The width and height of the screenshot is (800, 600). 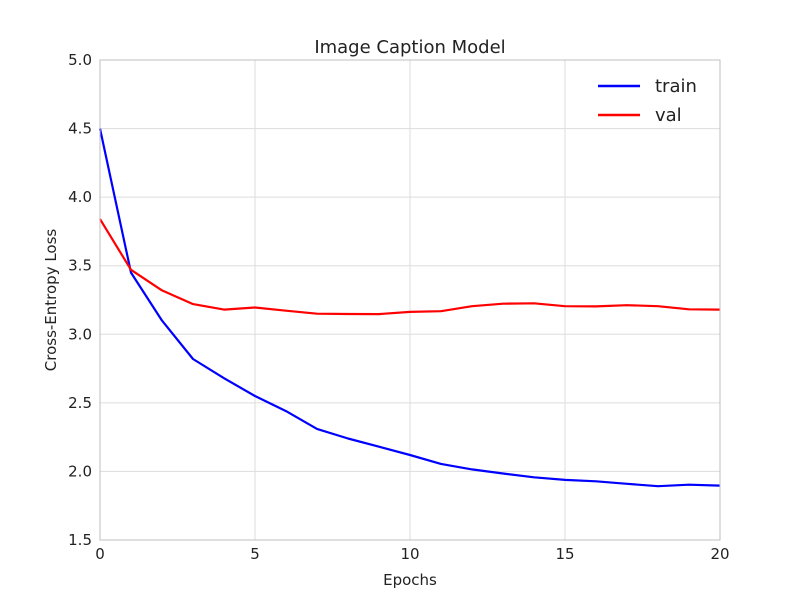 What do you see at coordinates (80, 300) in the screenshot?
I see `y-axis-ticks: 1.5 2.0 2.5 3.0 3.5 4.0 4.5 5.0` at bounding box center [80, 300].